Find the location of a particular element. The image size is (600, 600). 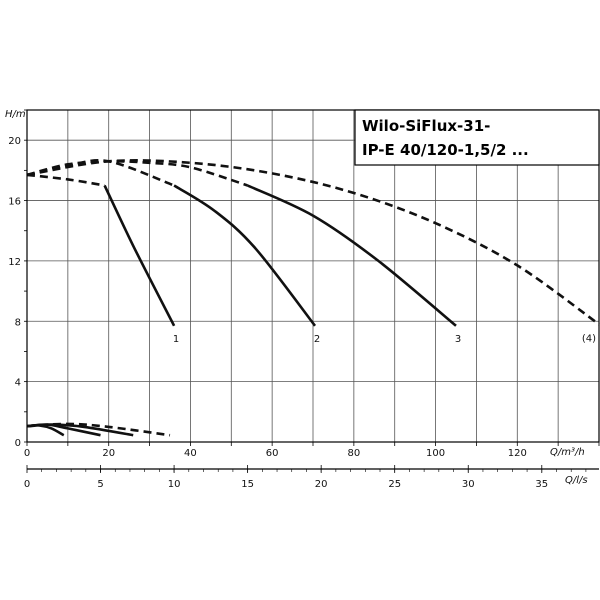

y-tick-label: 4 is located at coordinates (18, 383).